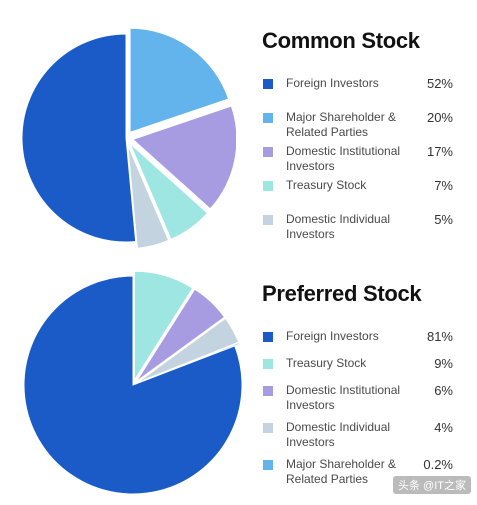 The image size is (477, 505). Describe the element at coordinates (443, 185) in the screenshot. I see `legend-value: 7%` at that location.